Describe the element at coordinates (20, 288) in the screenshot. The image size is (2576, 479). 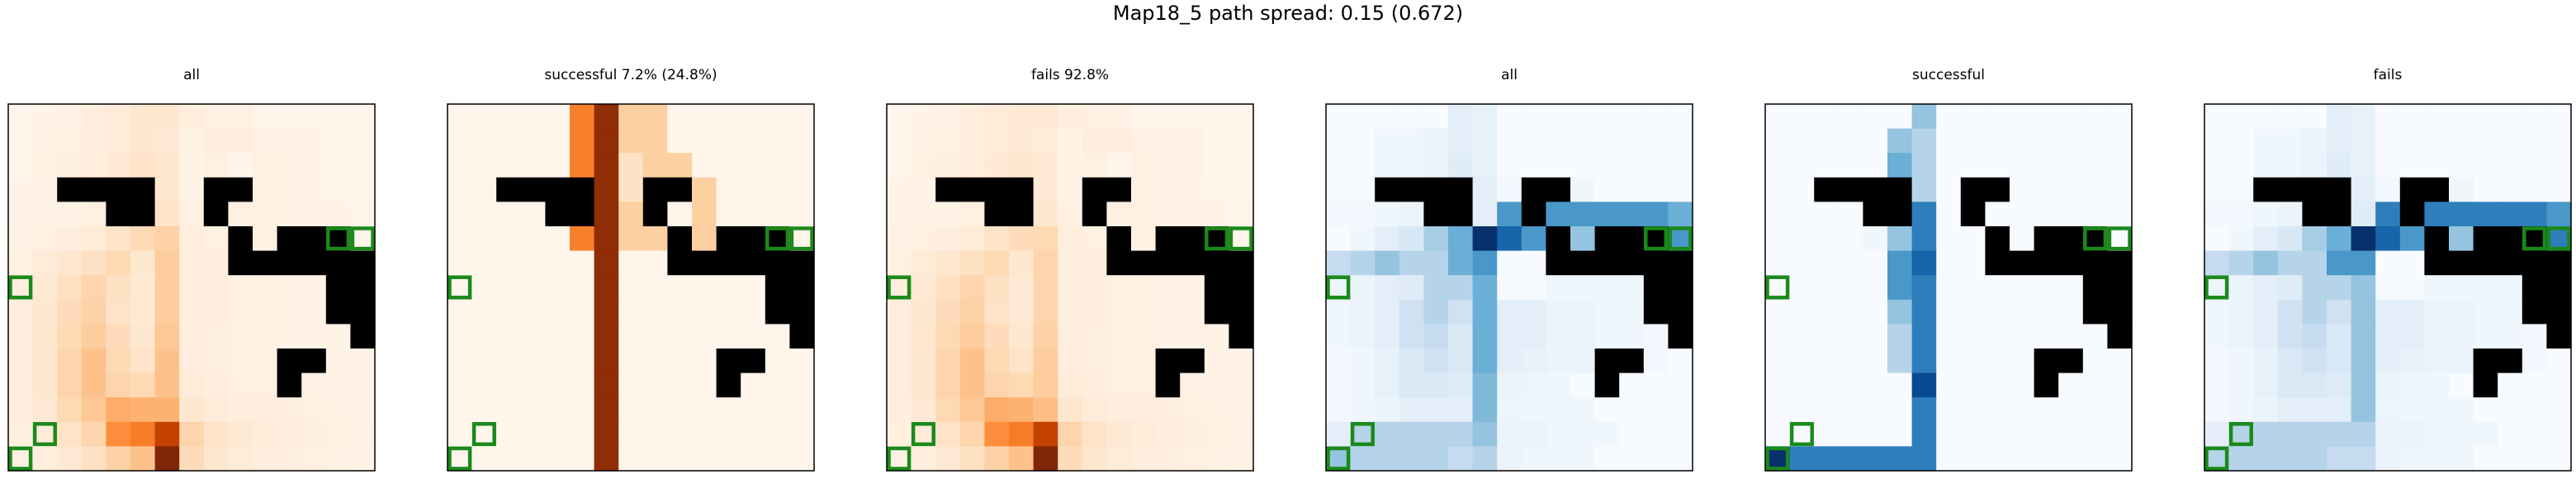
I see `goal-marker` at that location.